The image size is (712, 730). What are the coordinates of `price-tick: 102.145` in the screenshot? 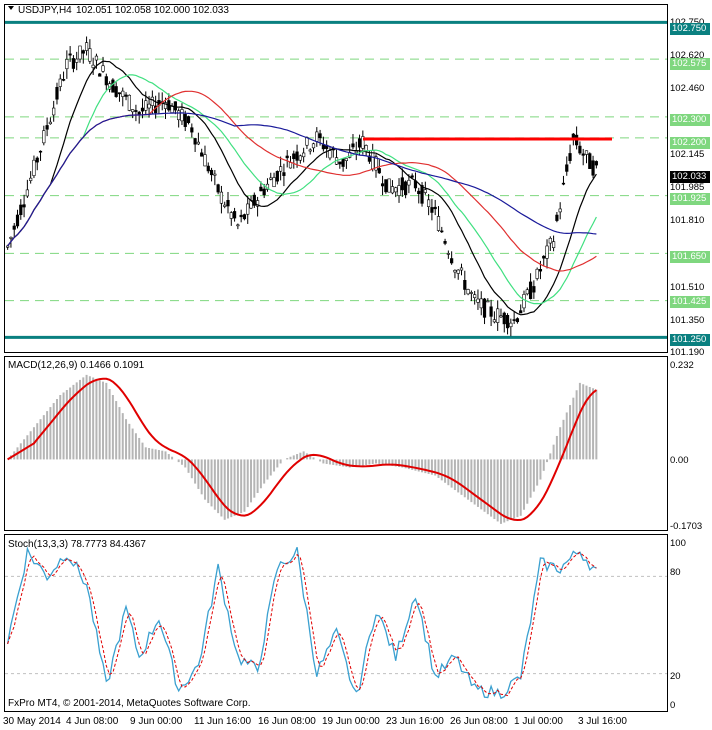 It's located at (687, 154).